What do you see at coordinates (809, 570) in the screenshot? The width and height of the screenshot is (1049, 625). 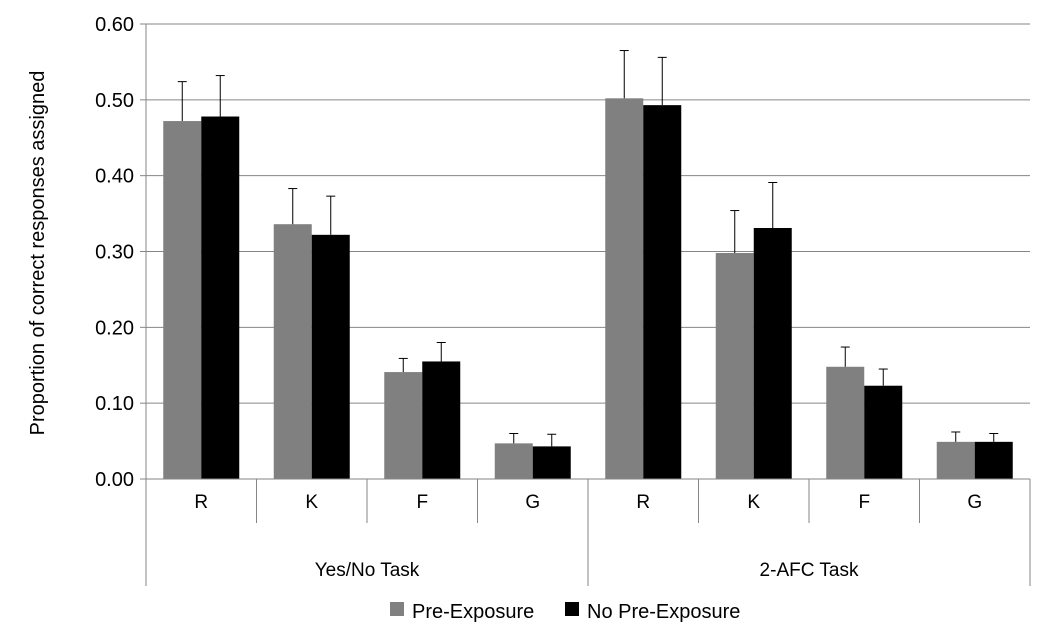 I see `group-label: 2-AFC Task` at bounding box center [809, 570].